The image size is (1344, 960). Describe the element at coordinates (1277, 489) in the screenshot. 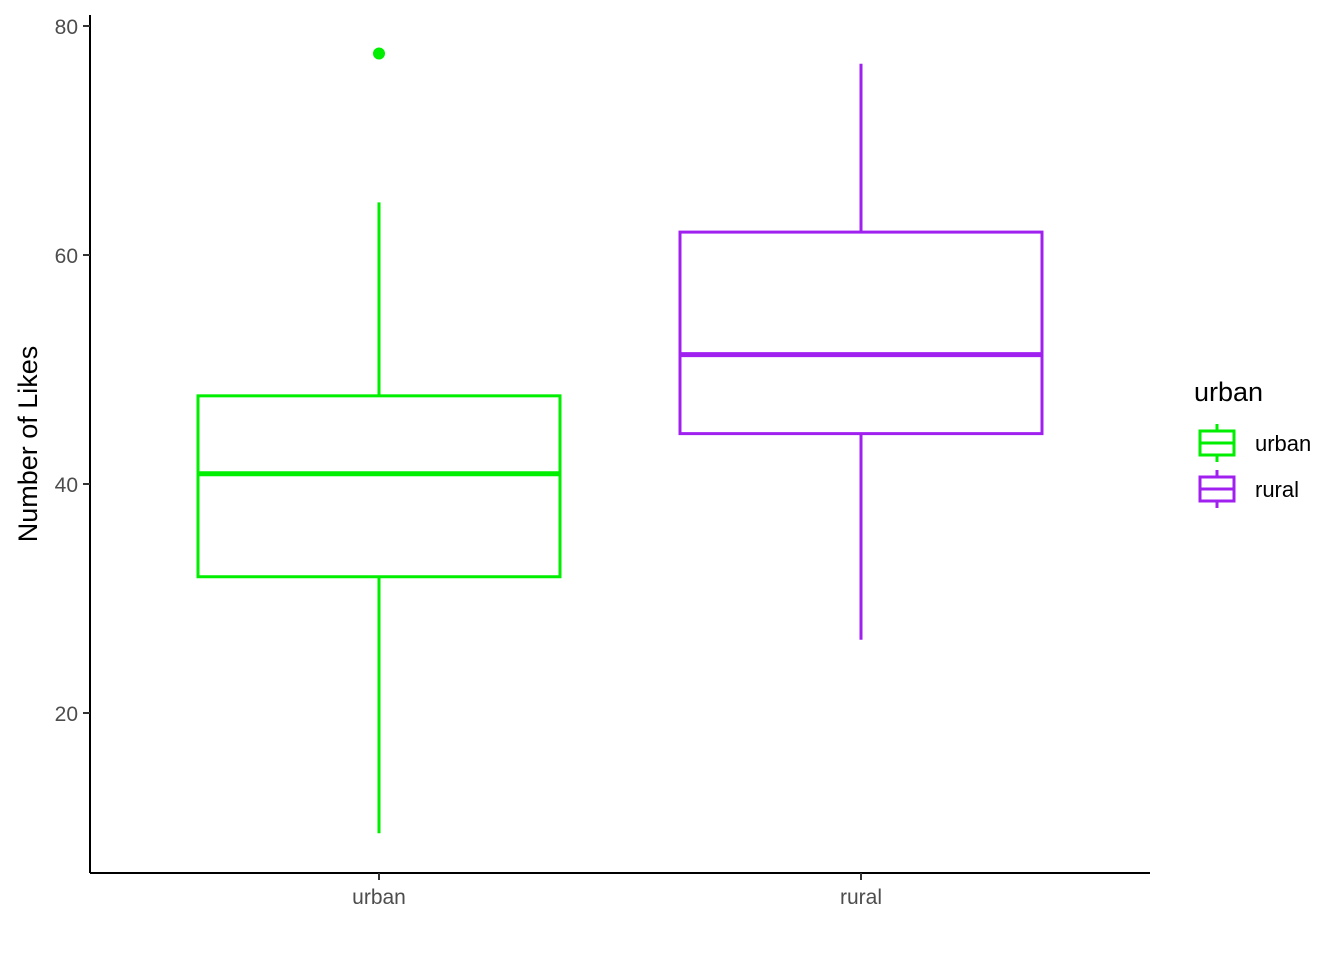

I see `legend-label: rural` at that location.